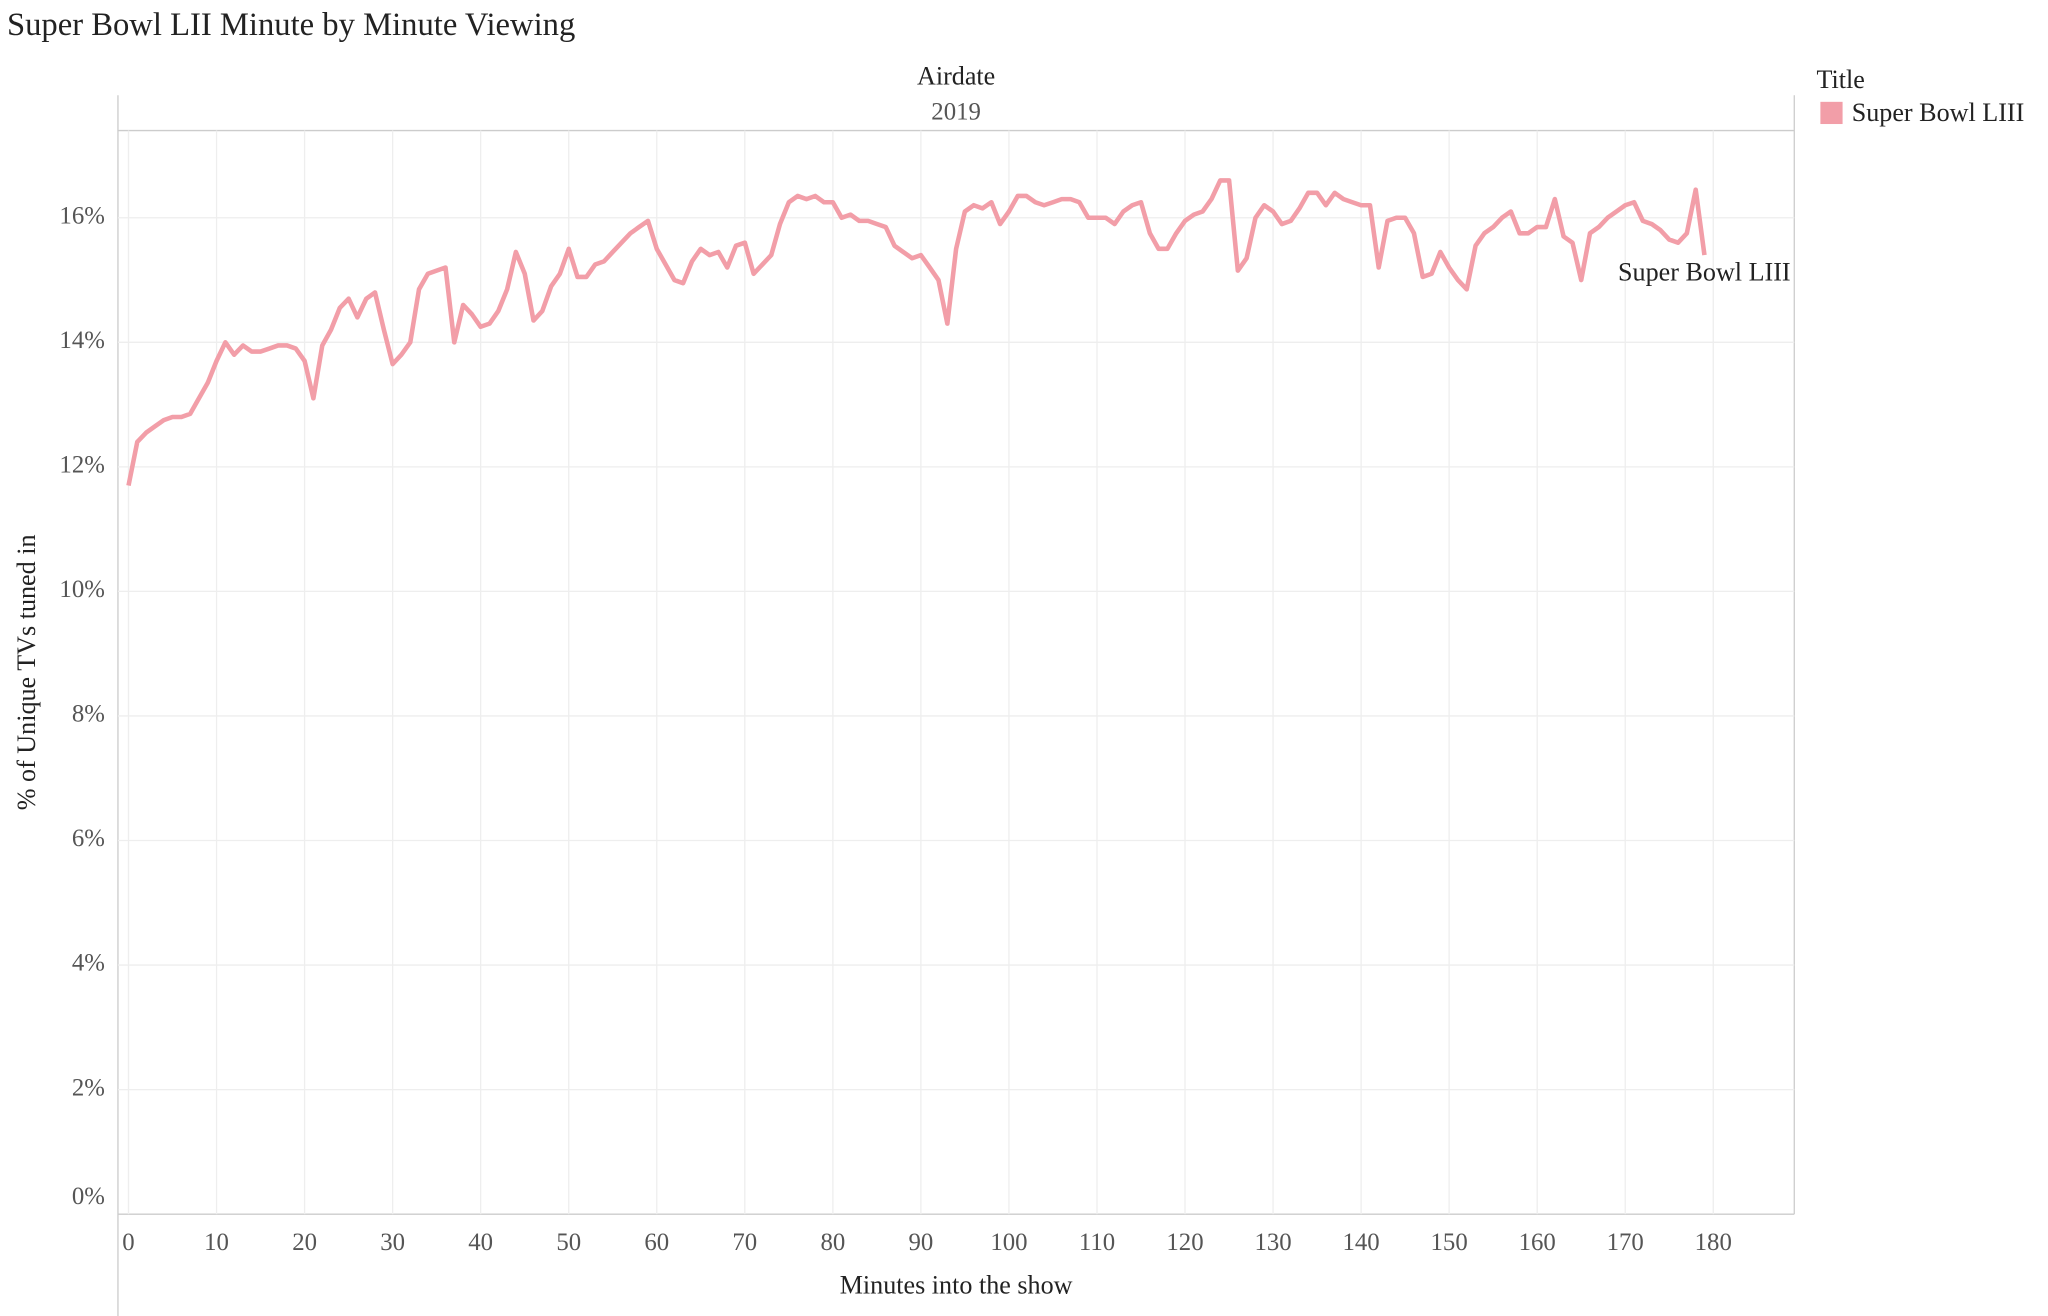 This screenshot has width=2048, height=1316. Describe the element at coordinates (1831, 113) in the screenshot. I see `legend-swatch` at that location.